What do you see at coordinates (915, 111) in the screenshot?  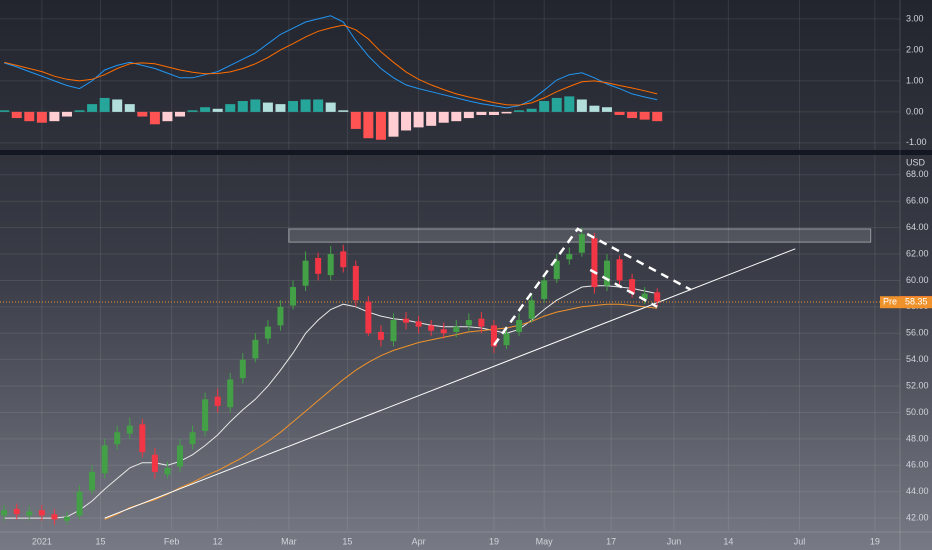 I see `y-tick-label: 0.00` at bounding box center [915, 111].